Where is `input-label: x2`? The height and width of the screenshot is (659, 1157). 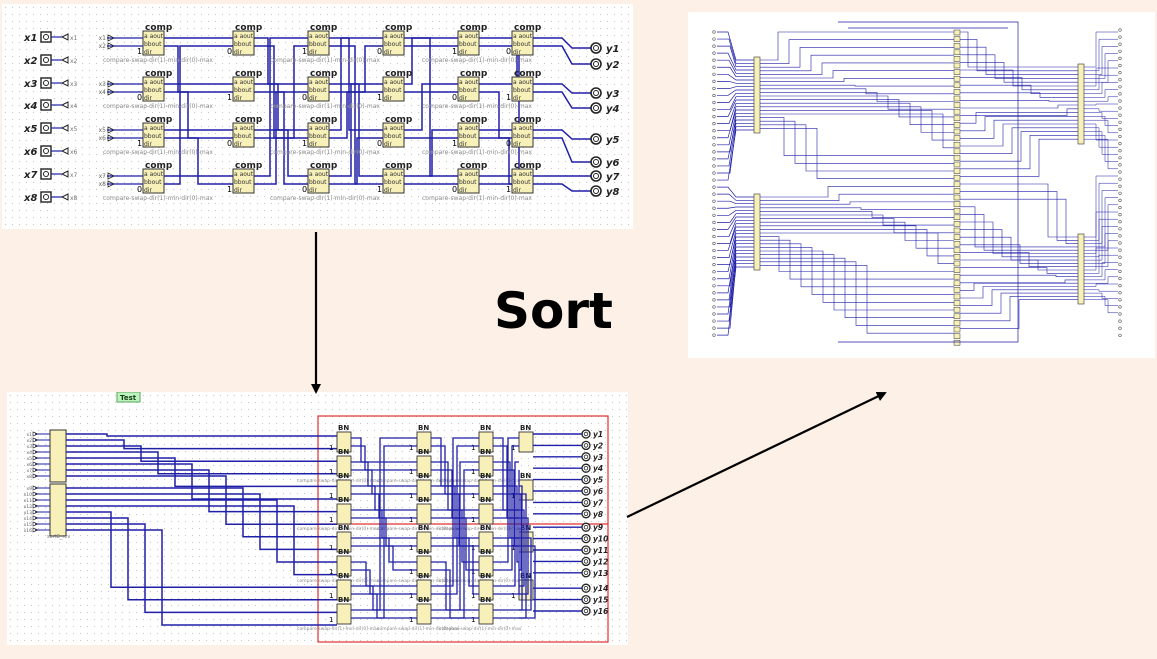 input-label: x2 is located at coordinates (30, 61).